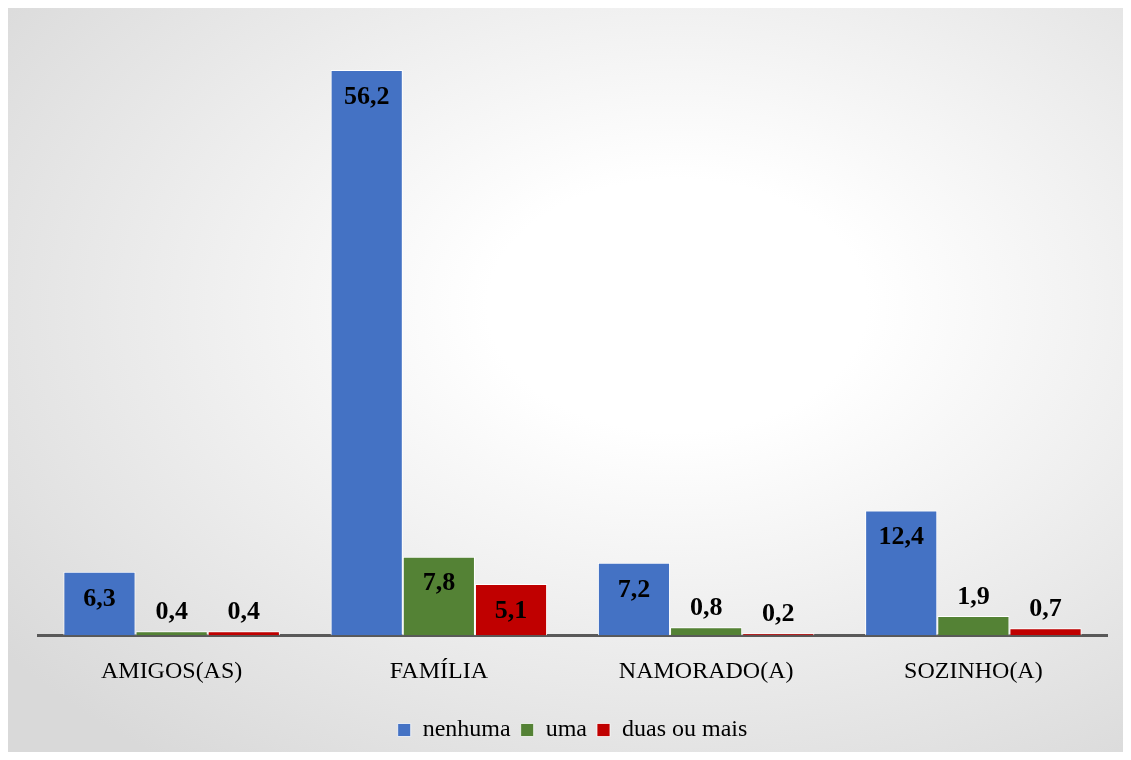  Describe the element at coordinates (467, 728) in the screenshot. I see `legend-label: nenhuma` at that location.